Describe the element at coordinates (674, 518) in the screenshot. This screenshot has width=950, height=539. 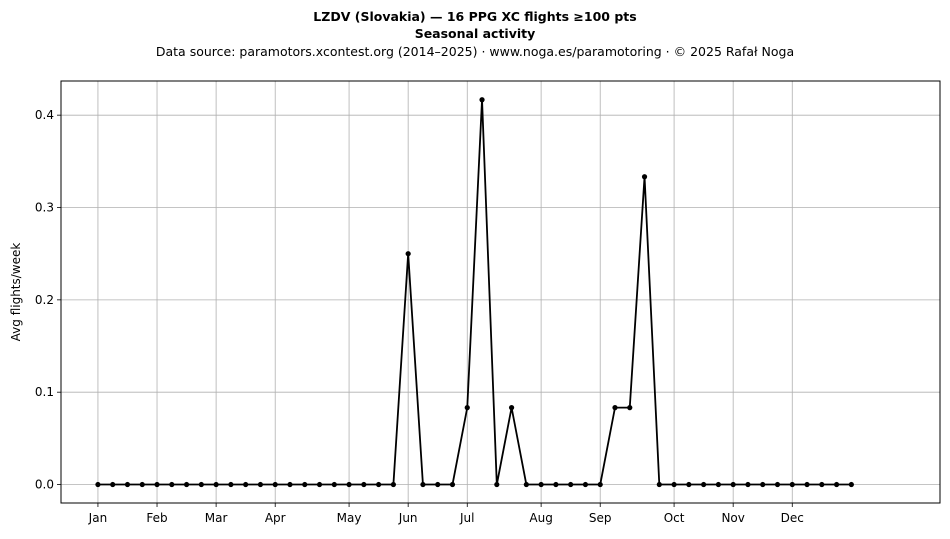
I see `x-tick-label: Oct` at that location.